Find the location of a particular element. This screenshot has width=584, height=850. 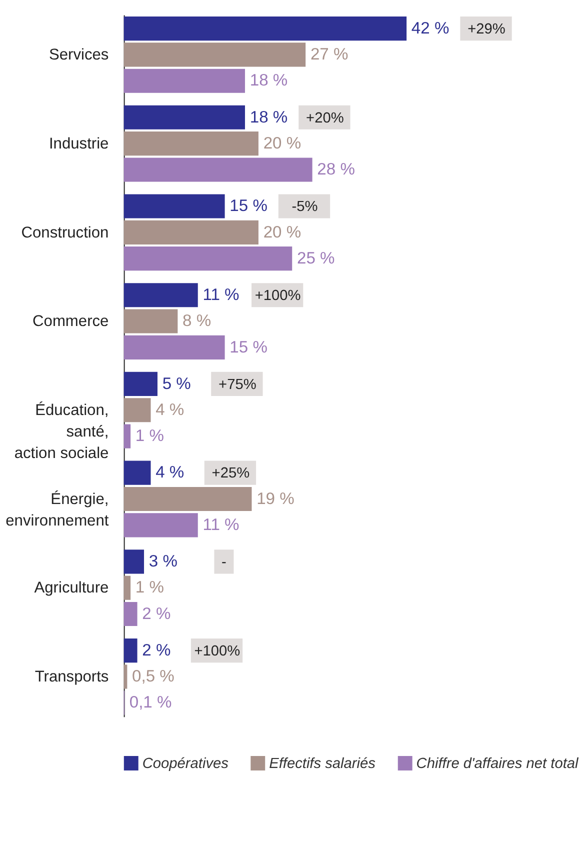

data-label: 3 % is located at coordinates (163, 561).